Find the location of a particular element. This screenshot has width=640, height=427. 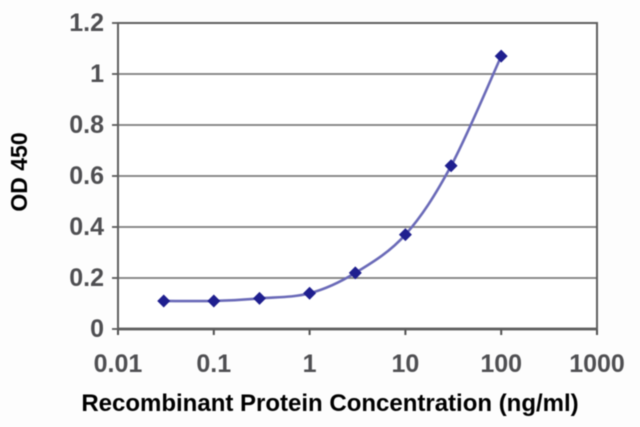

y-tick-label: 0 is located at coordinates (97, 329).